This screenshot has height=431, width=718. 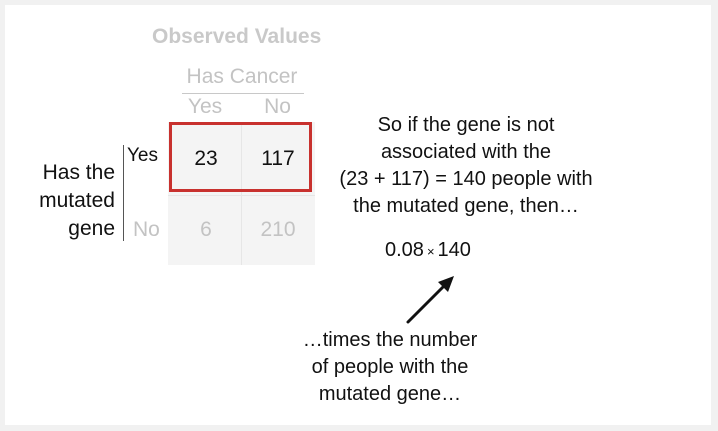 I want to click on formula: 0.08 × 140, so click(x=445, y=250).